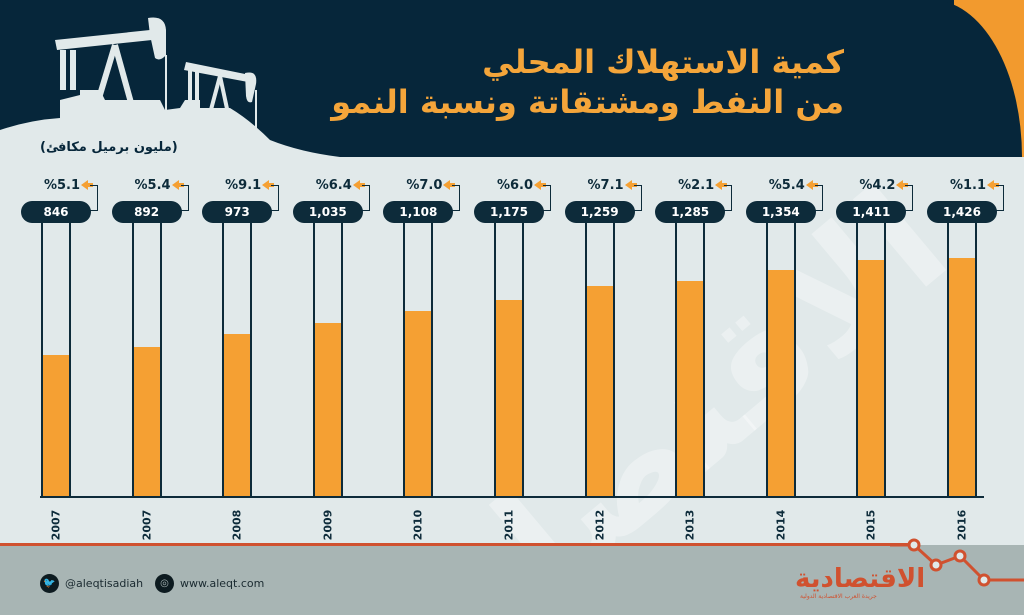 The height and width of the screenshot is (615, 1024). Describe the element at coordinates (600, 525) in the screenshot. I see `year-label: 2012` at that location.